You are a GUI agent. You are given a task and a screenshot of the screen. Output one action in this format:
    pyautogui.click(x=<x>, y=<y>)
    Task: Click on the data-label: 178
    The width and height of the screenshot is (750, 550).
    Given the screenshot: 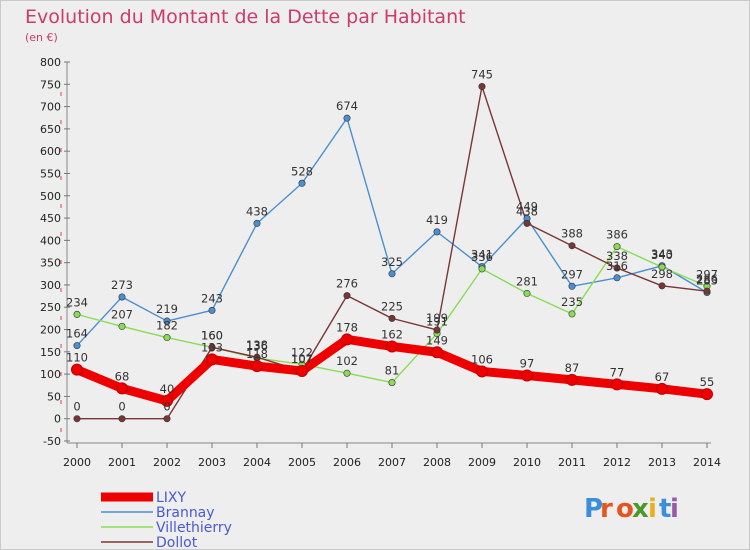 What is the action you would take?
    pyautogui.click(x=347, y=327)
    